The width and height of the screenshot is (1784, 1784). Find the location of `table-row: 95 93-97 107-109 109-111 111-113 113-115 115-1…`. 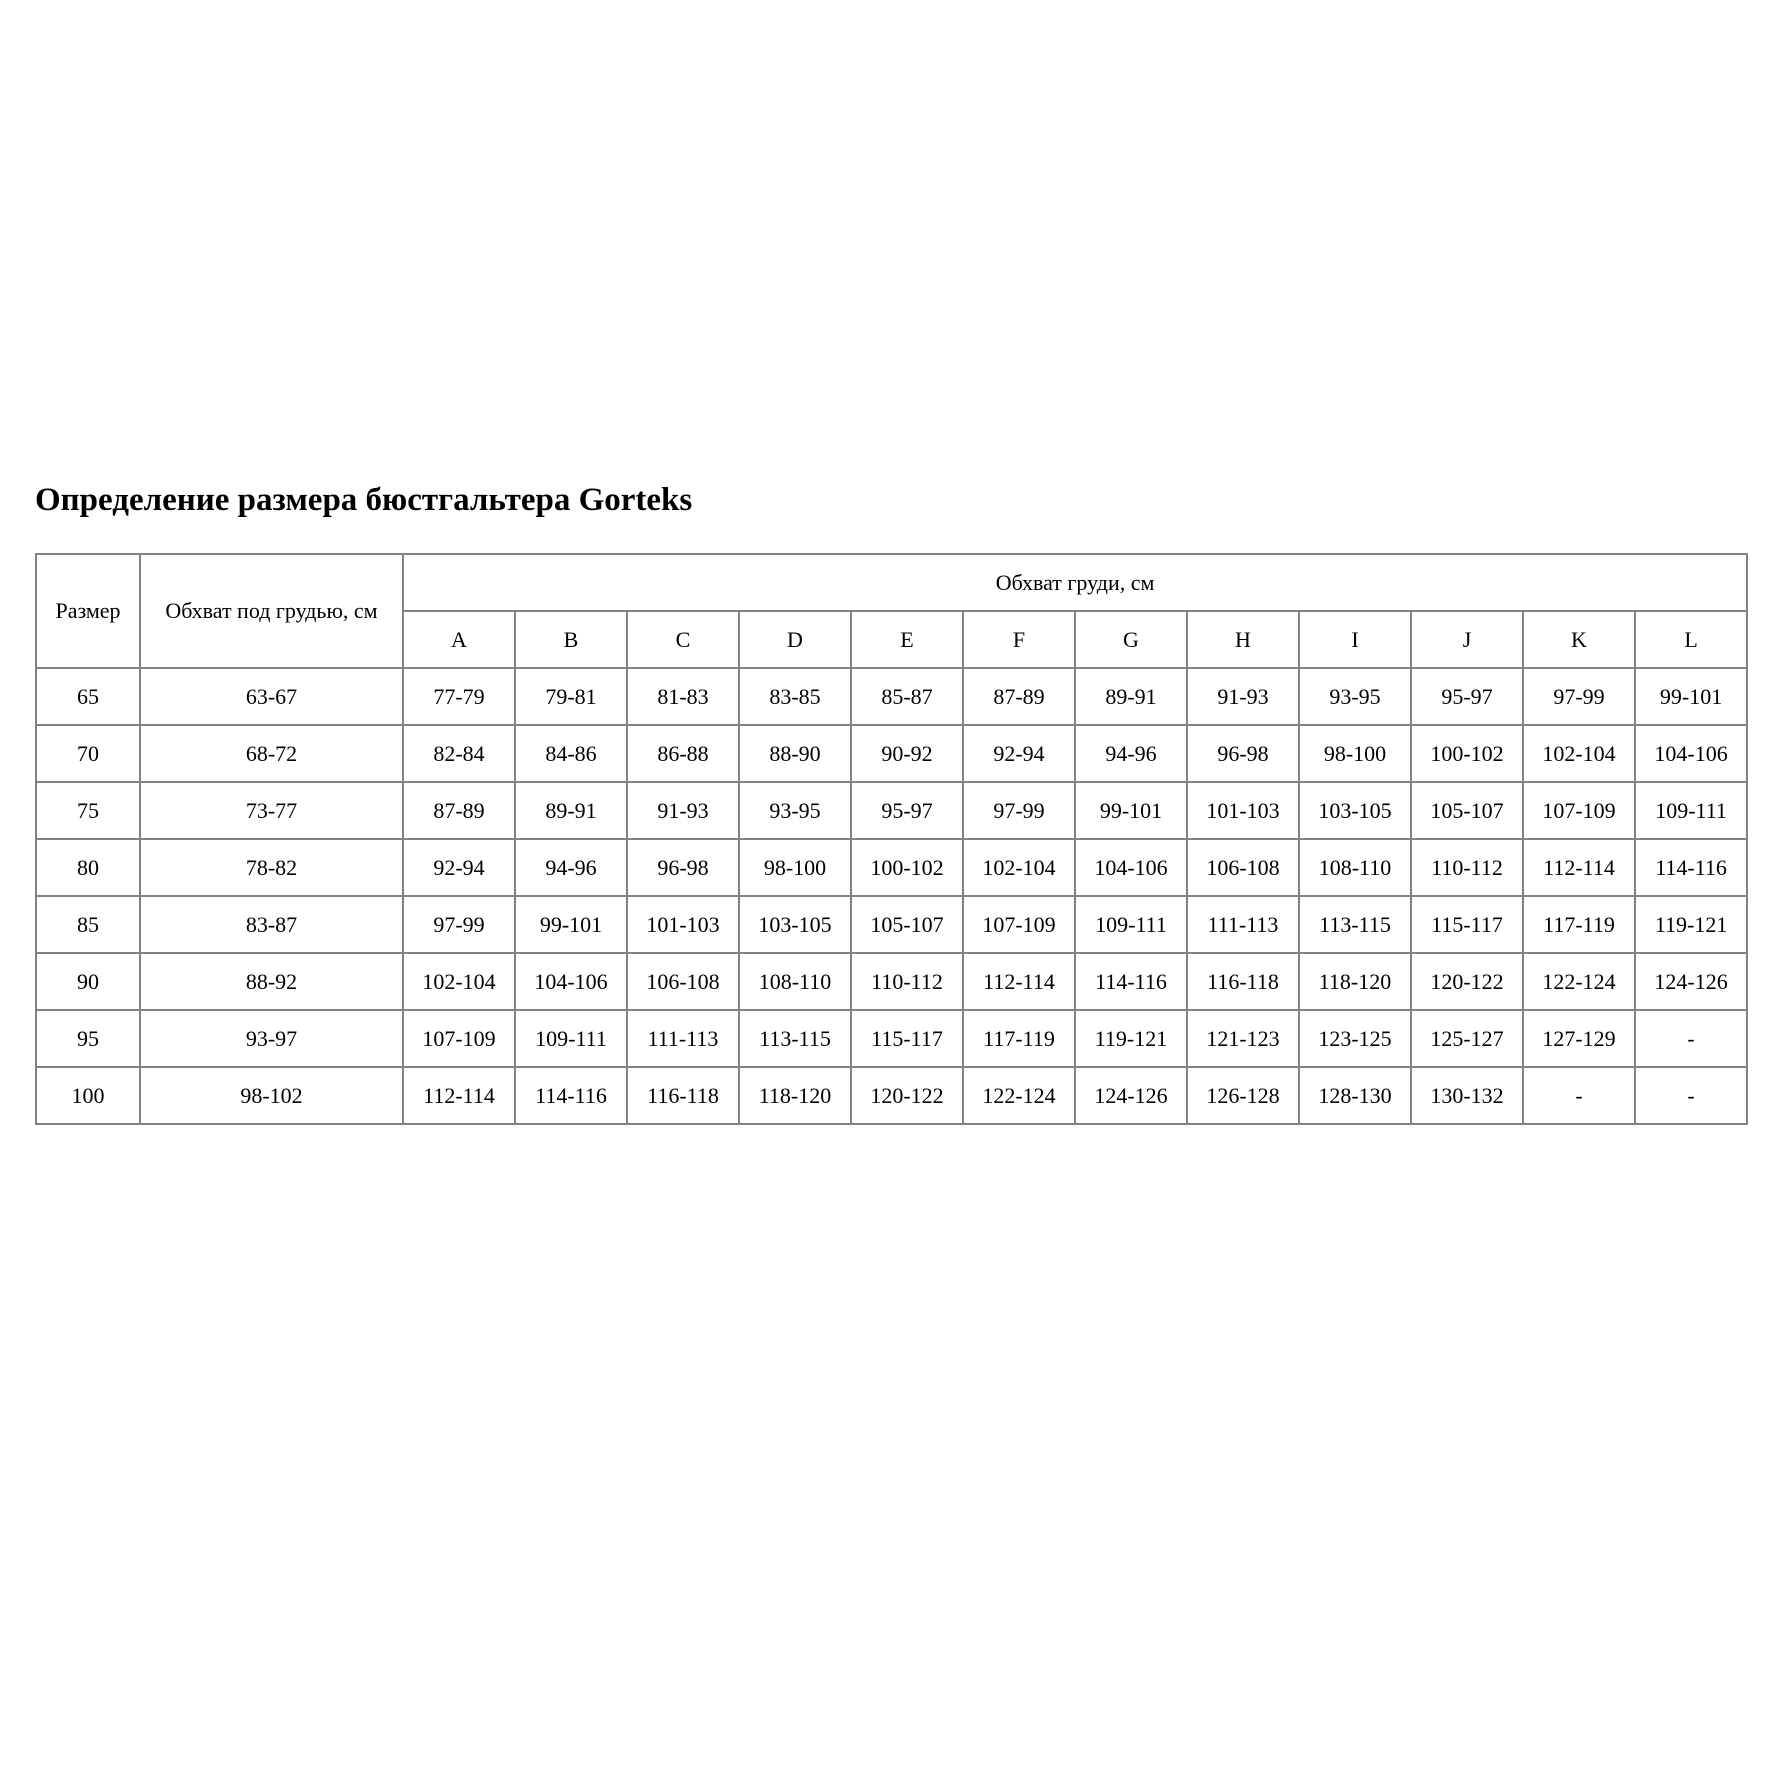

table-row: 95 93-97 107-109 109-111 111-113 113-115 115-1… is located at coordinates (892, 1038).